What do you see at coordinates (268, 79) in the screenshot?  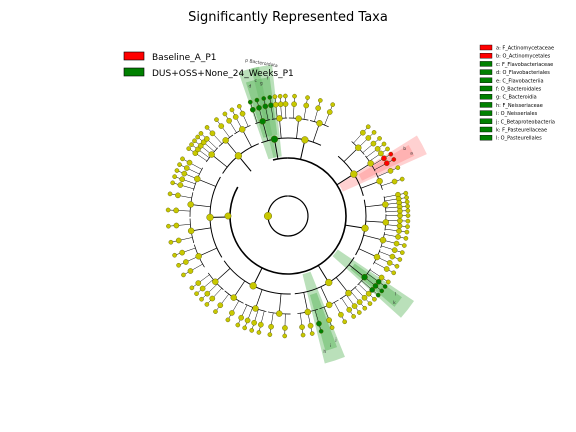 I see `clade-letter: f` at bounding box center [268, 79].